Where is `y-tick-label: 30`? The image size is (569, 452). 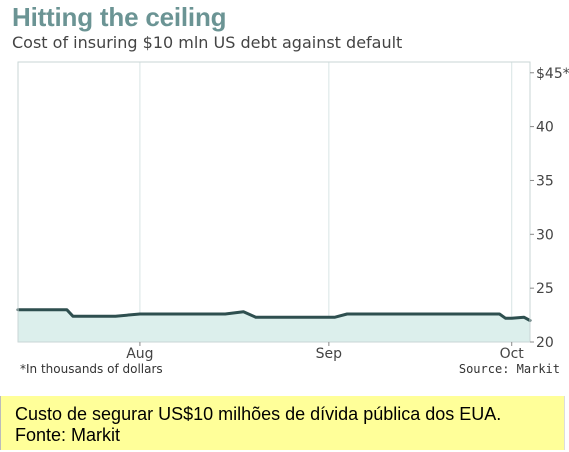 y-tick-label: 30 is located at coordinates (545, 235).